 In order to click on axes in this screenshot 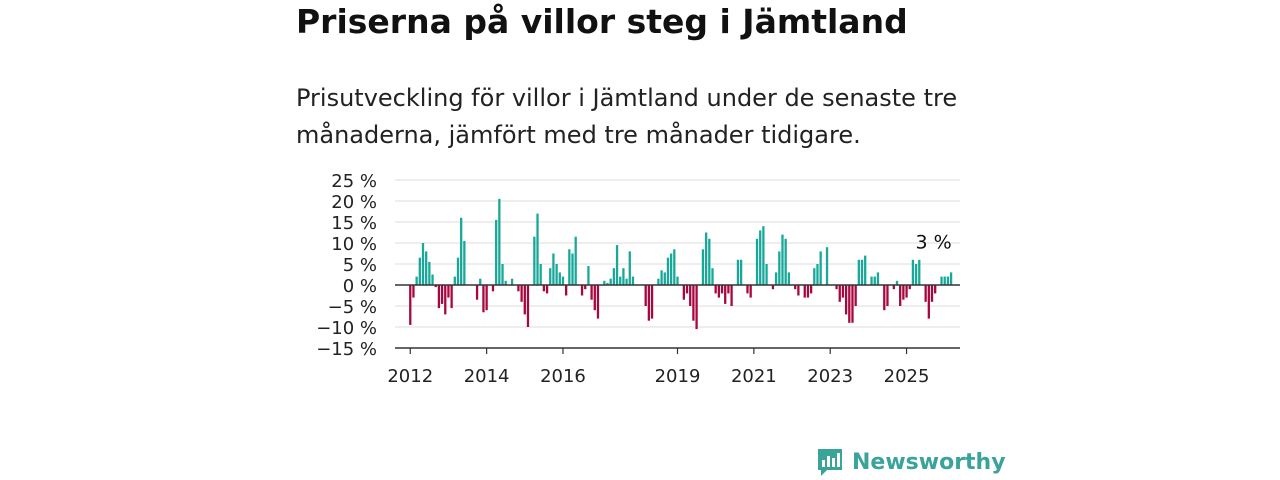, I will do `click(677, 319)`.